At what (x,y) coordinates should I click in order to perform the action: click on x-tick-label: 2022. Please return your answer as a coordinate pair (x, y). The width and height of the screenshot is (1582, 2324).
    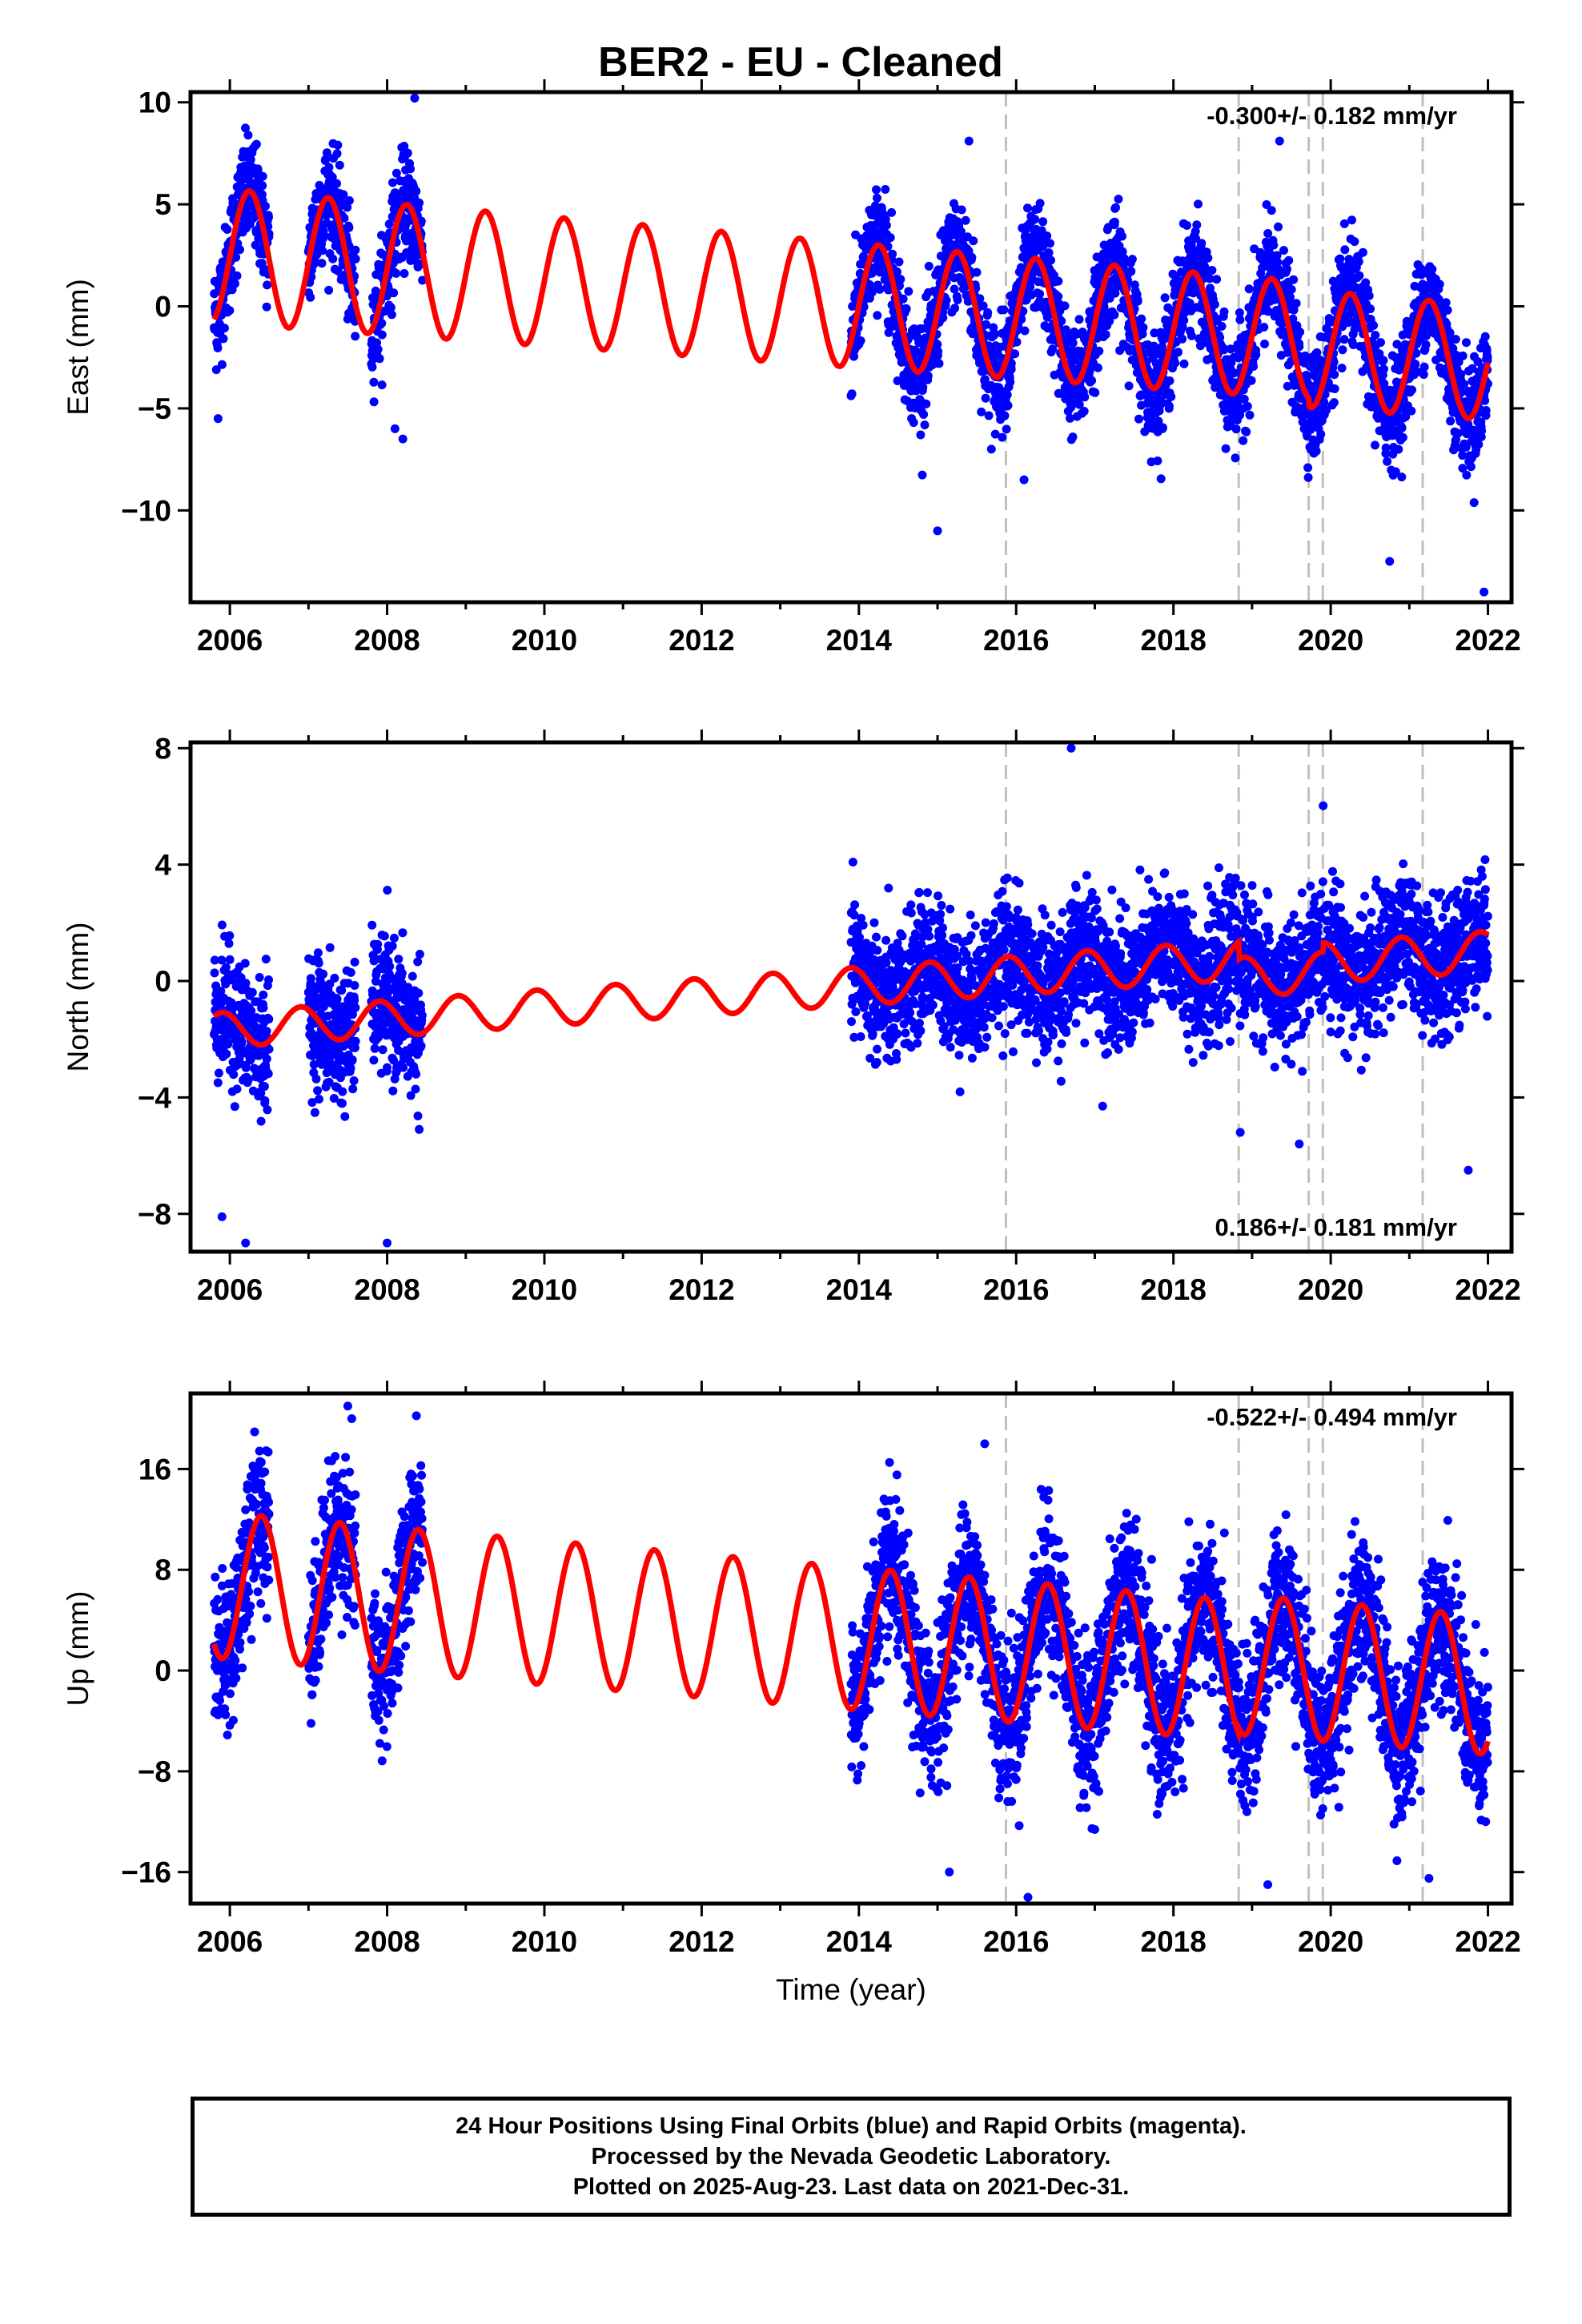
    Looking at the image, I should click on (1488, 640).